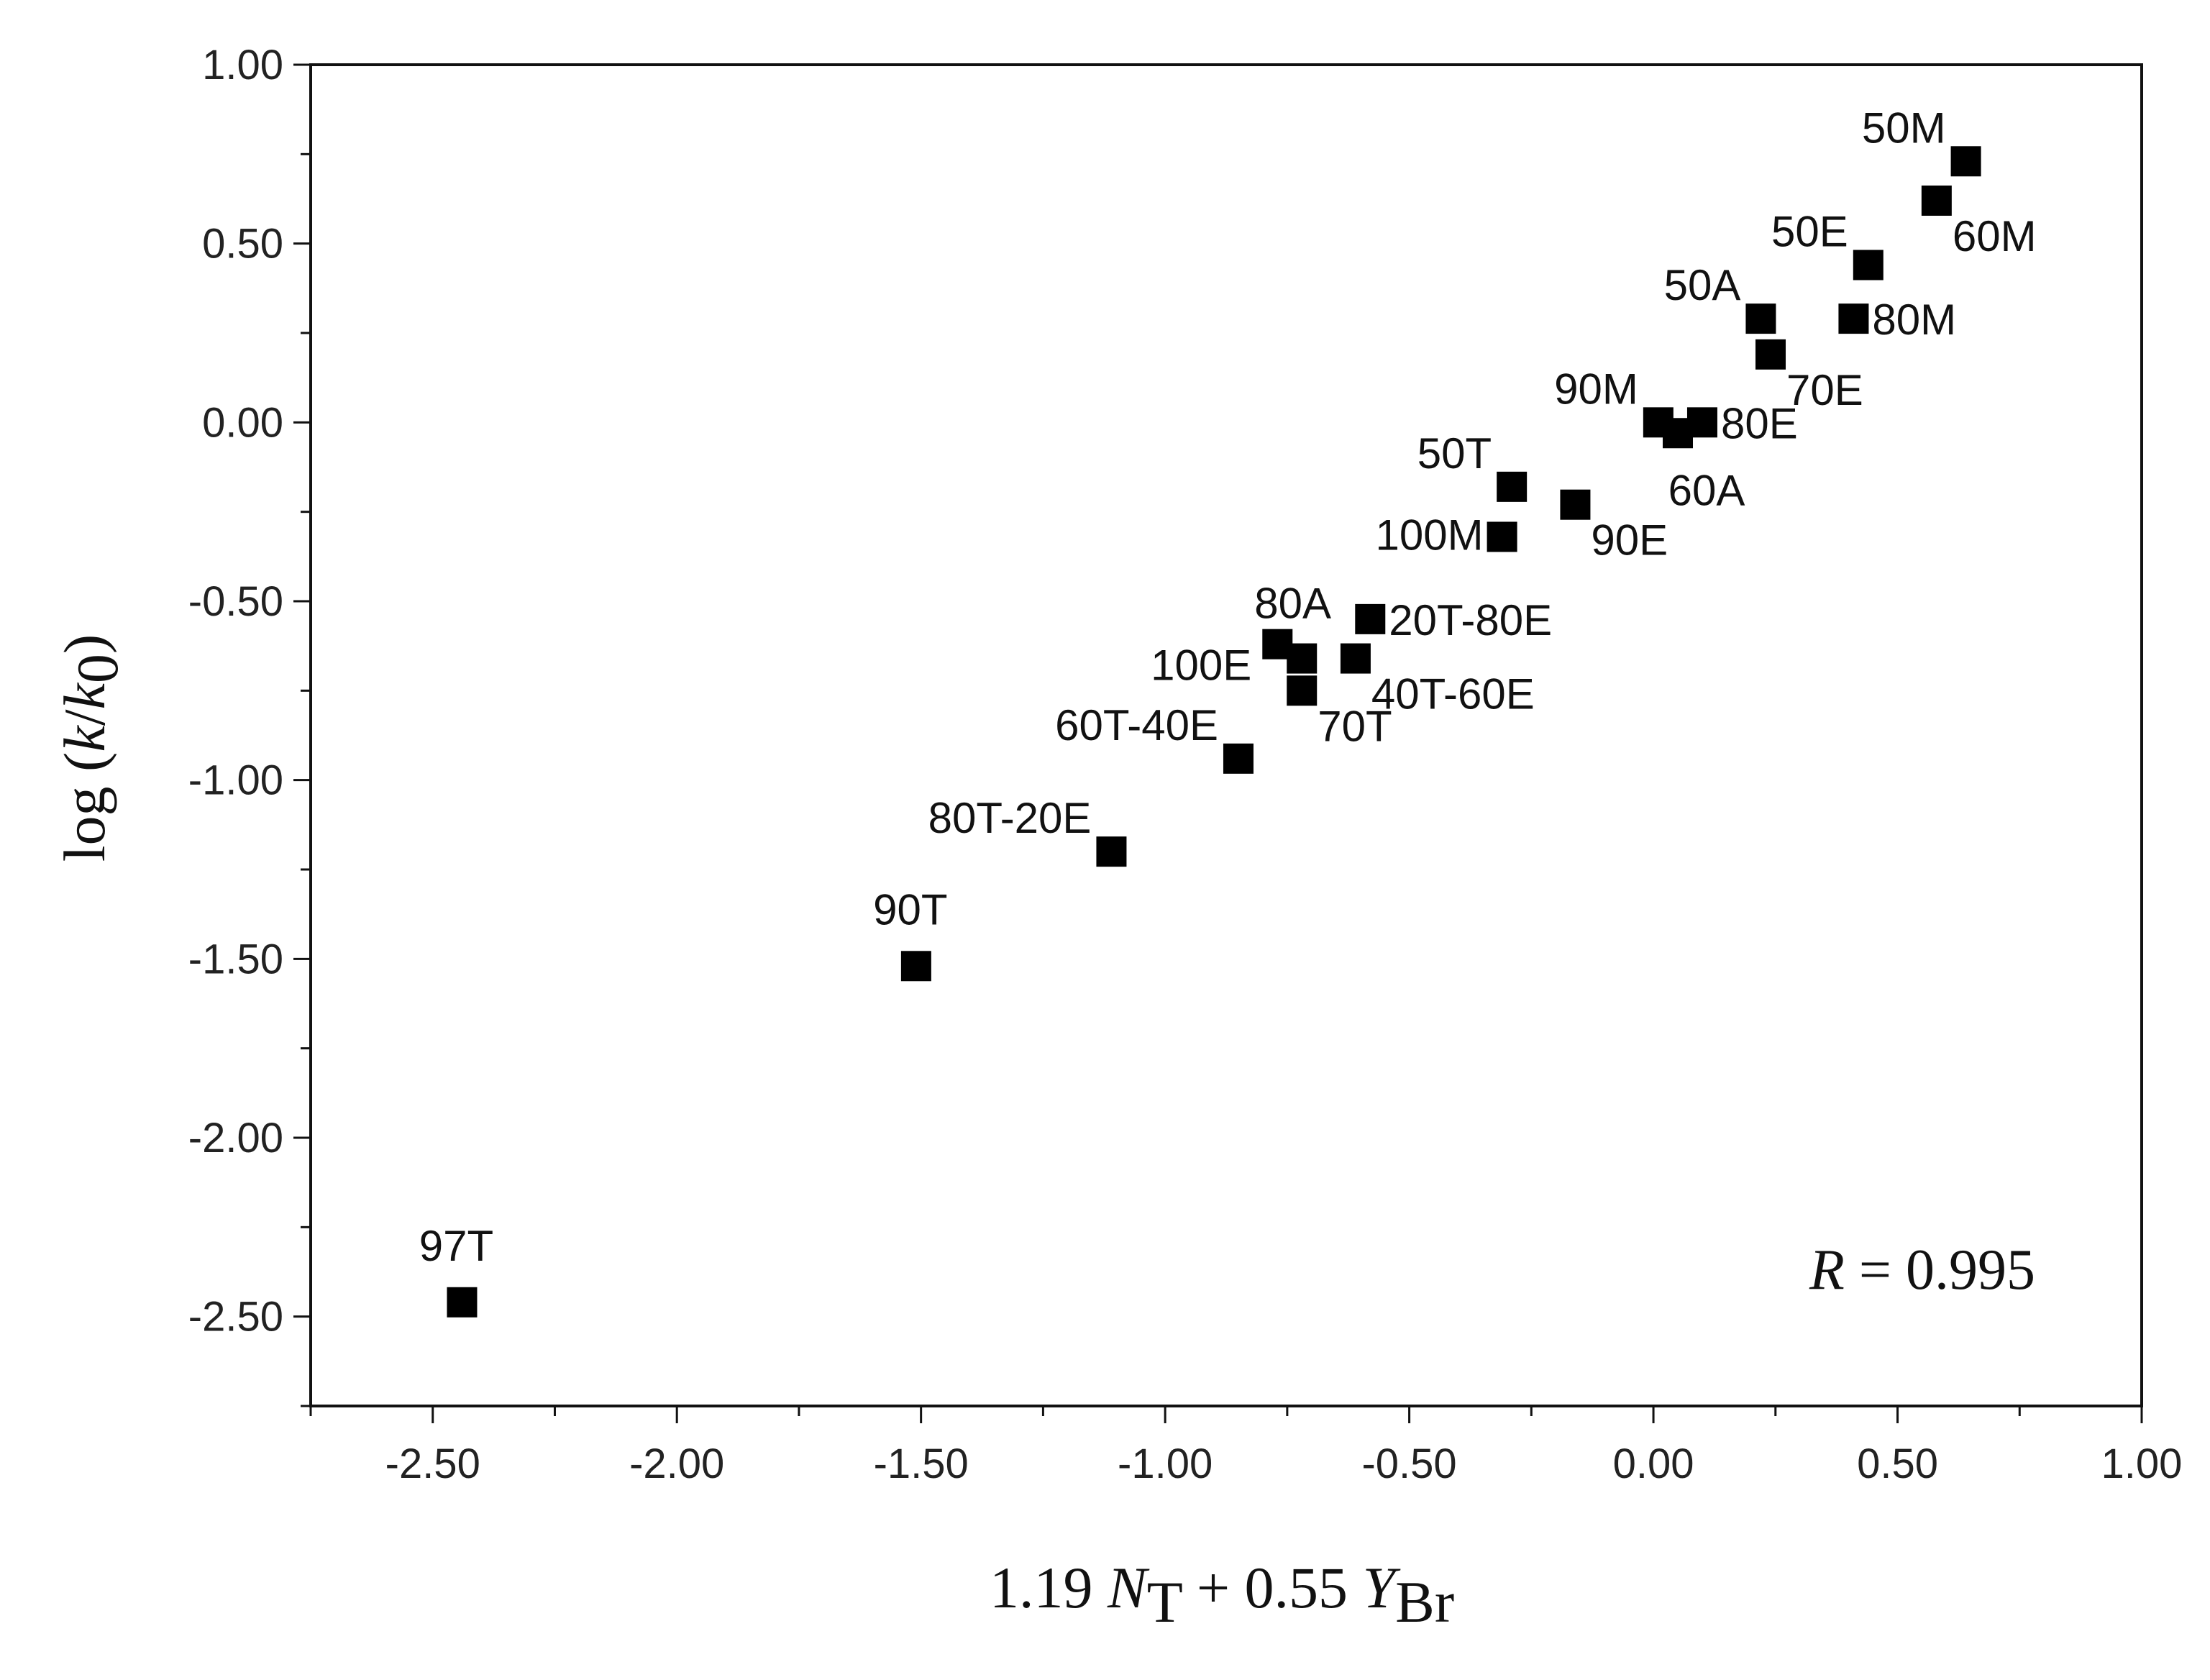  I want to click on point-label: 90T, so click(910, 909).